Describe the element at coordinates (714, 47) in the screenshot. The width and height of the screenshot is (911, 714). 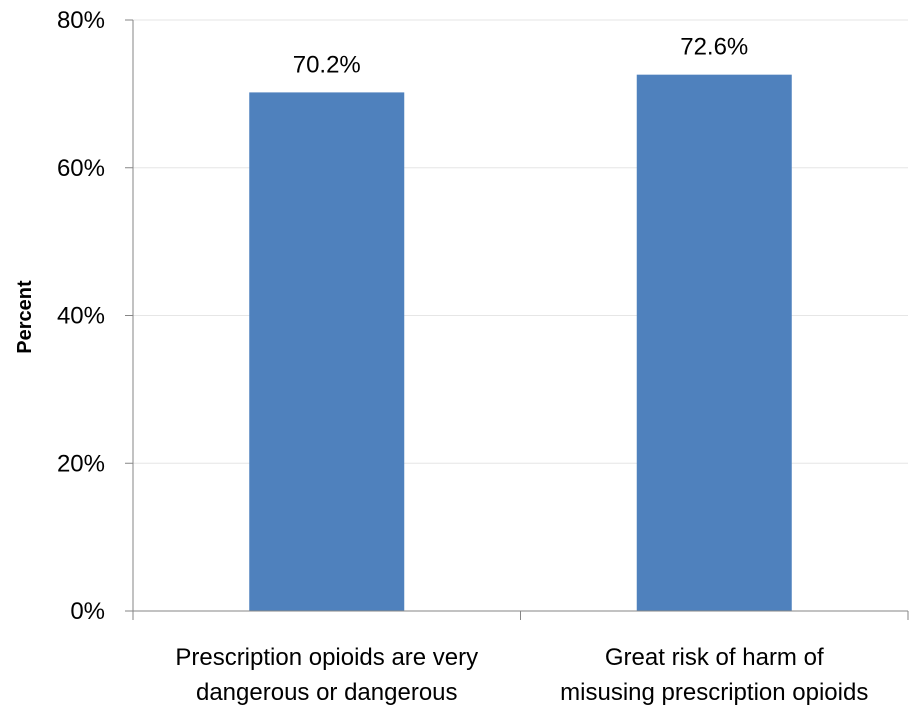
I see `data-label: 72.6%` at that location.